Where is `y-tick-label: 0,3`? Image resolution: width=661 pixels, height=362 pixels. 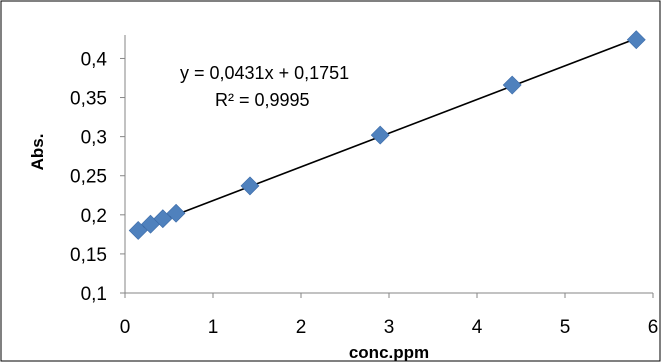
y-tick-label: 0,3 is located at coordinates (94, 138).